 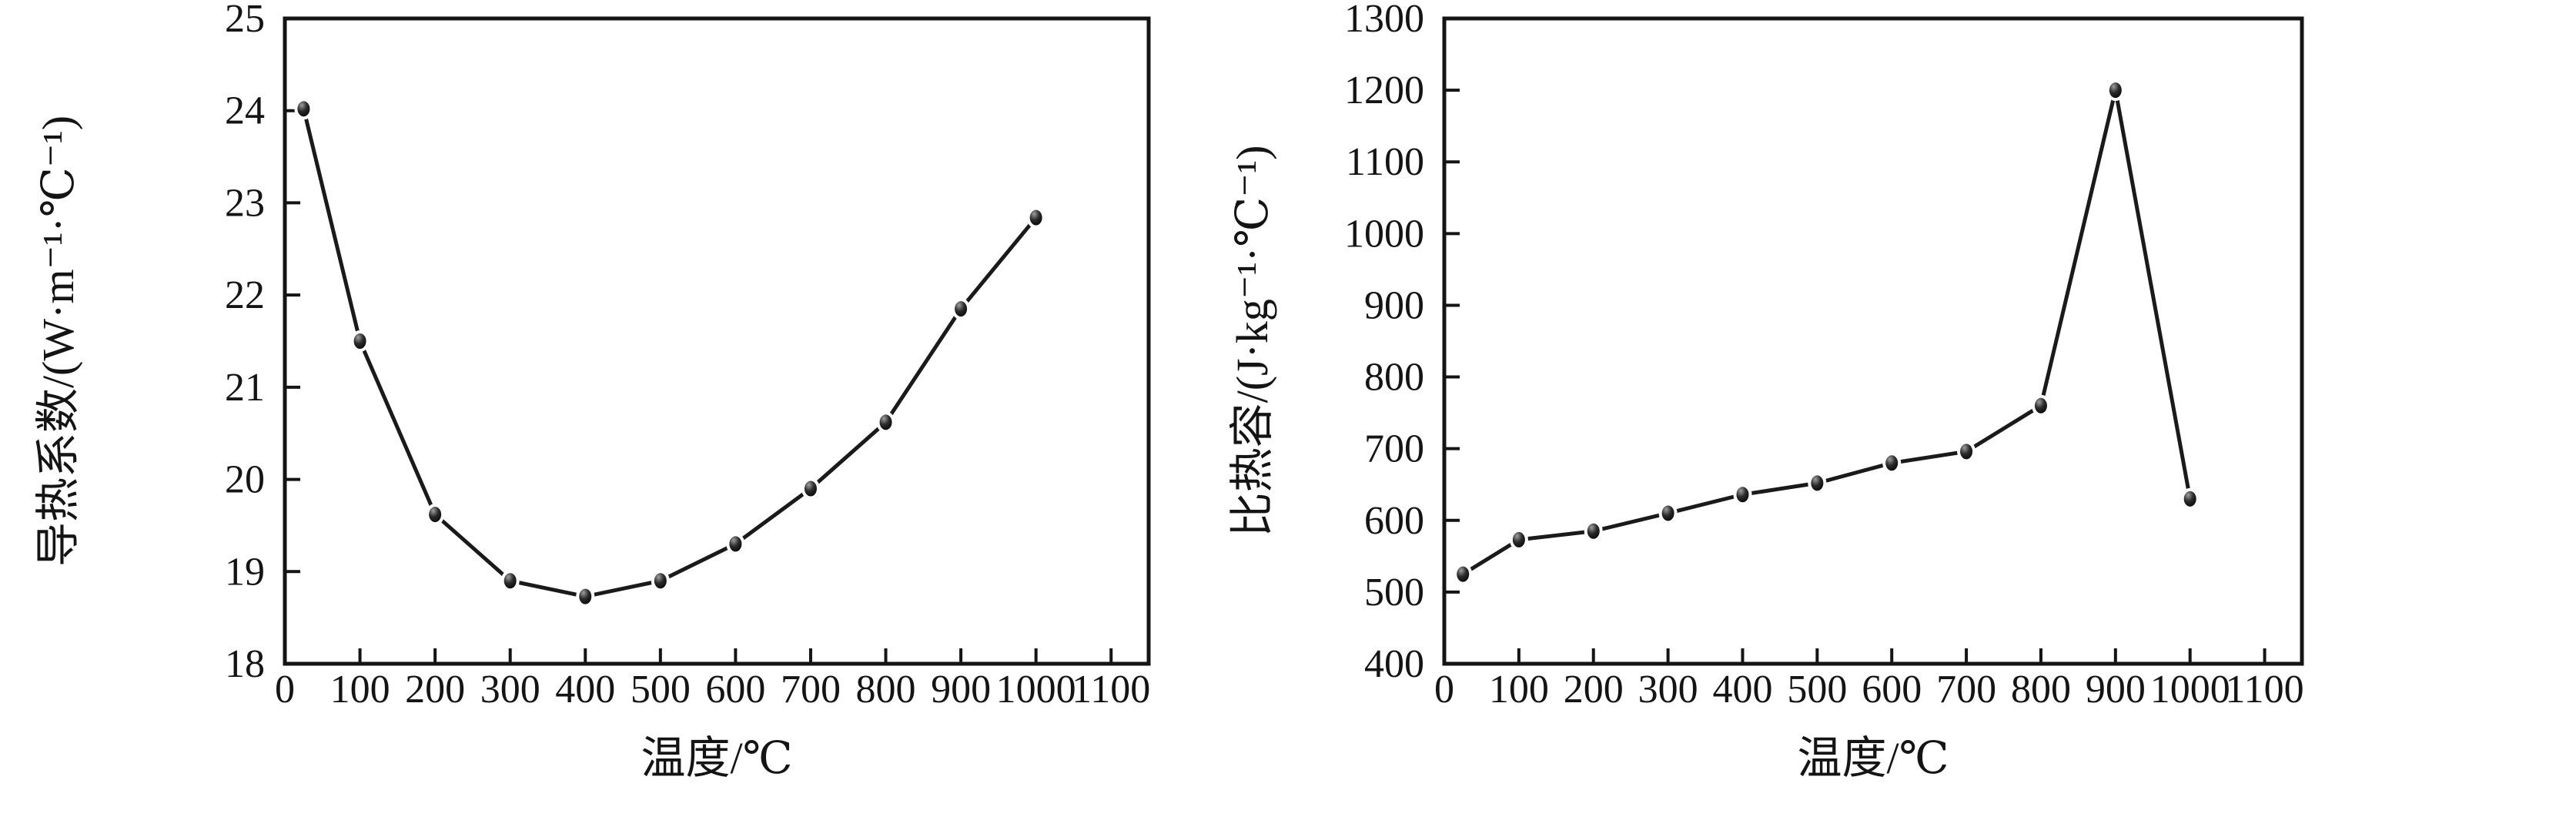 What do you see at coordinates (245, 664) in the screenshot?
I see `y-tick-label: 18` at bounding box center [245, 664].